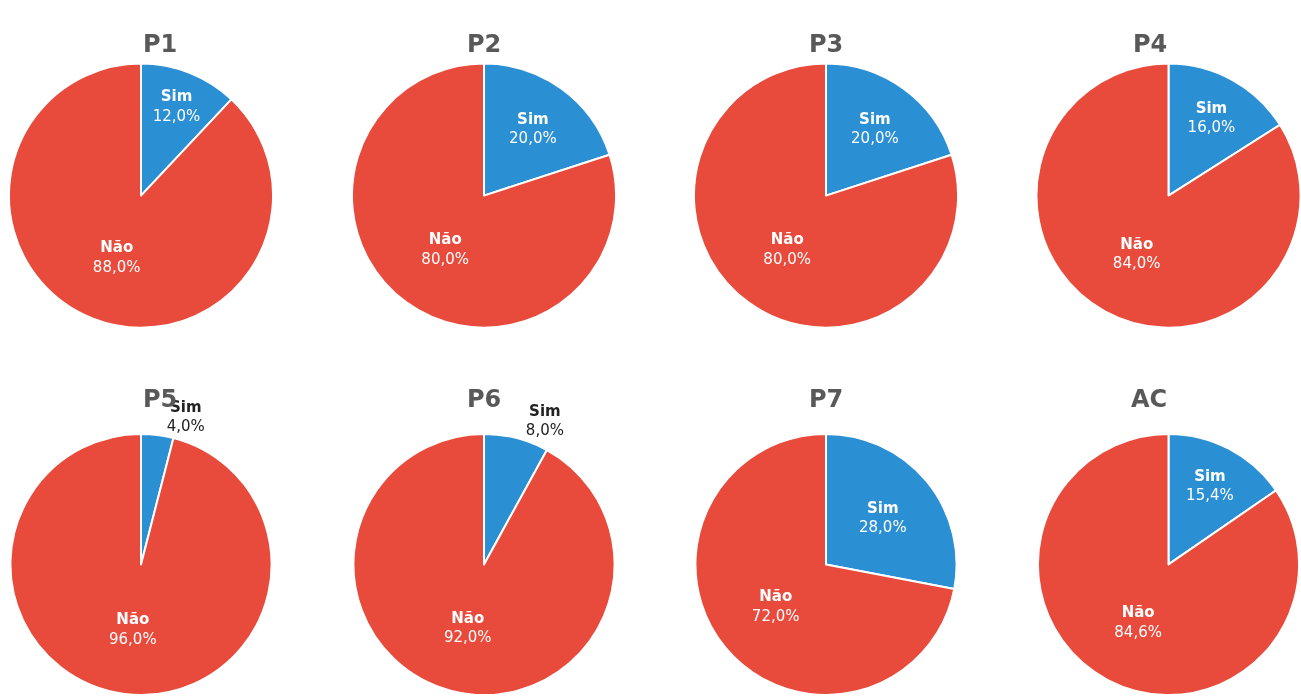 The image size is (1301, 700). I want to click on data-label: 72,0%, so click(775, 615).